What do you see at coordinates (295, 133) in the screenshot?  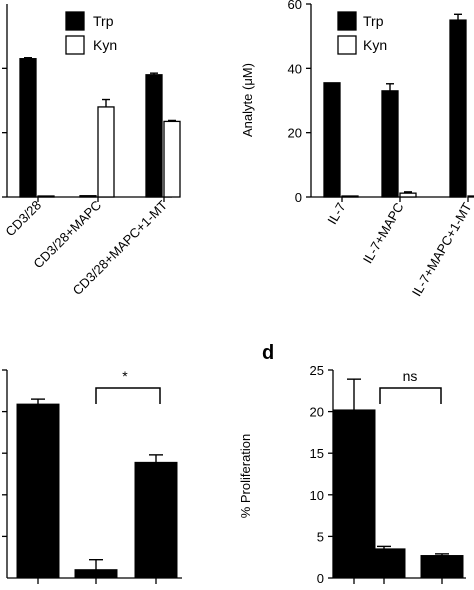 I see `panel-b-y-tick-label: 20` at bounding box center [295, 133].